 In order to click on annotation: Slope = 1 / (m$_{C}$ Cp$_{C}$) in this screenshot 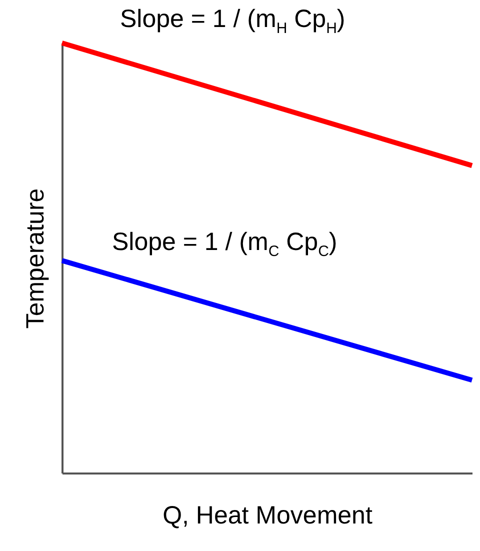, I will do `click(225, 244)`.